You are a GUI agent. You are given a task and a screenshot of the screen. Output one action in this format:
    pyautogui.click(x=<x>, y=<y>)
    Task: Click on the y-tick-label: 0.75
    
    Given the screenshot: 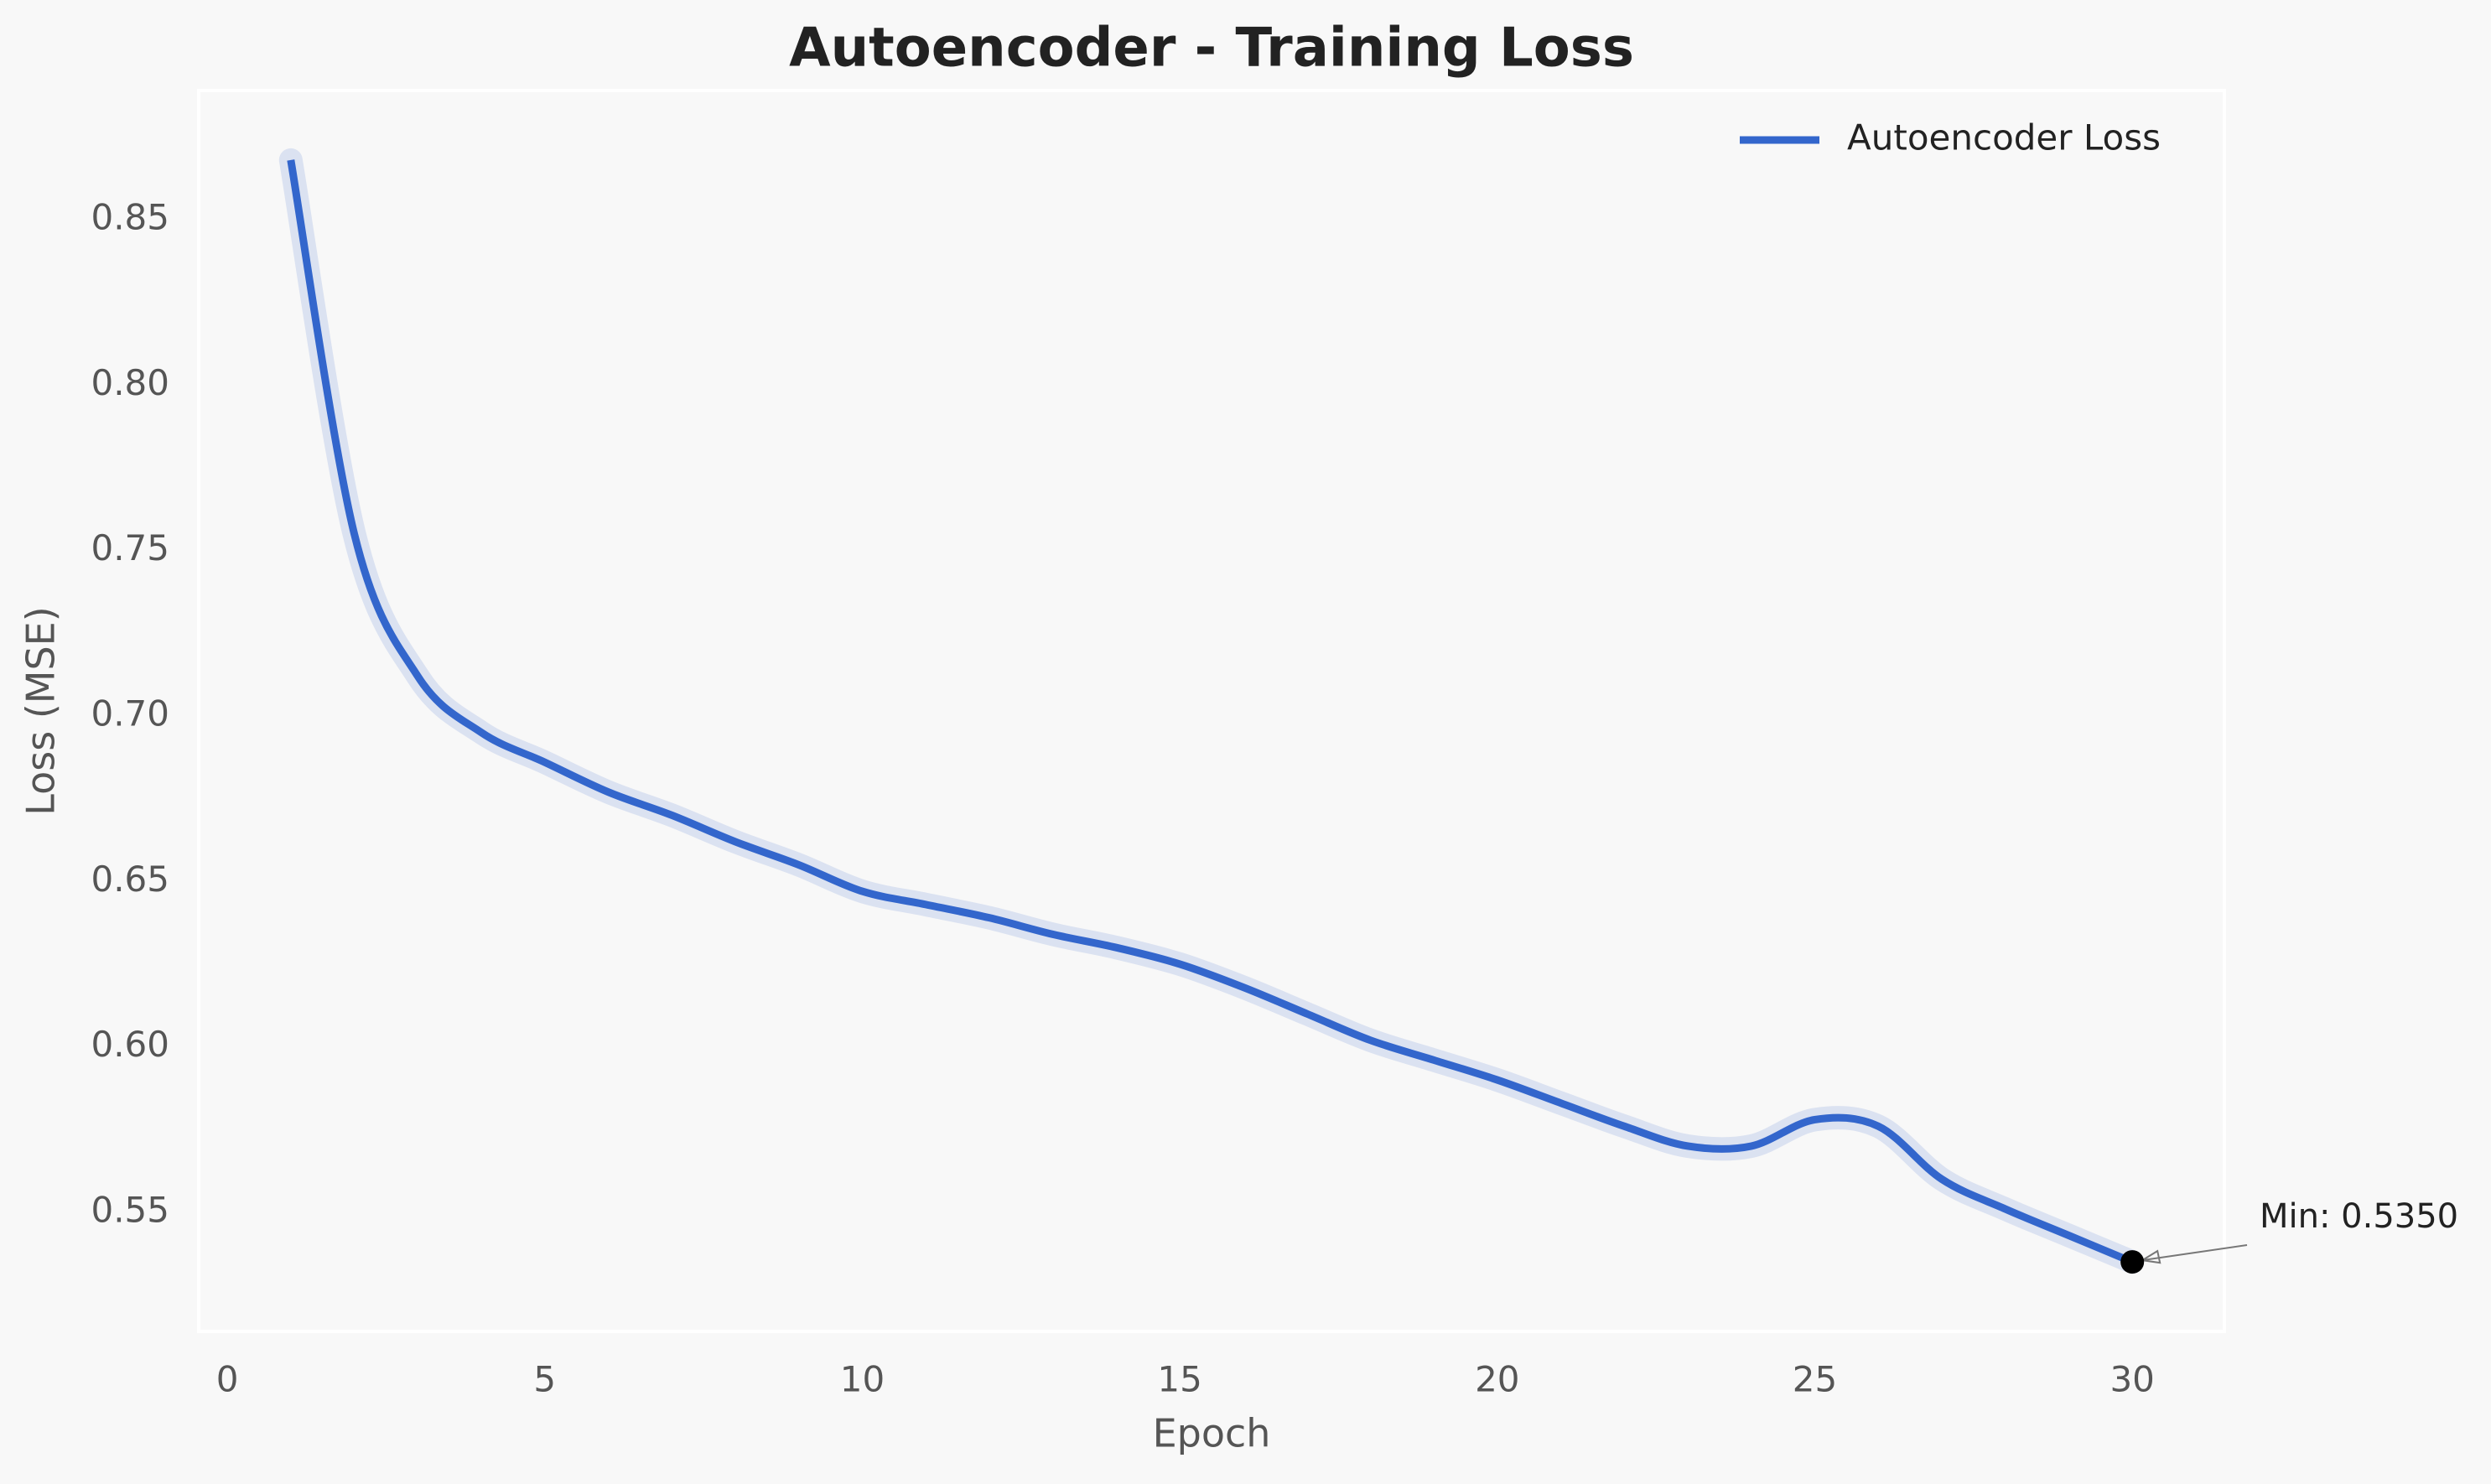 What is the action you would take?
    pyautogui.click(x=130, y=547)
    